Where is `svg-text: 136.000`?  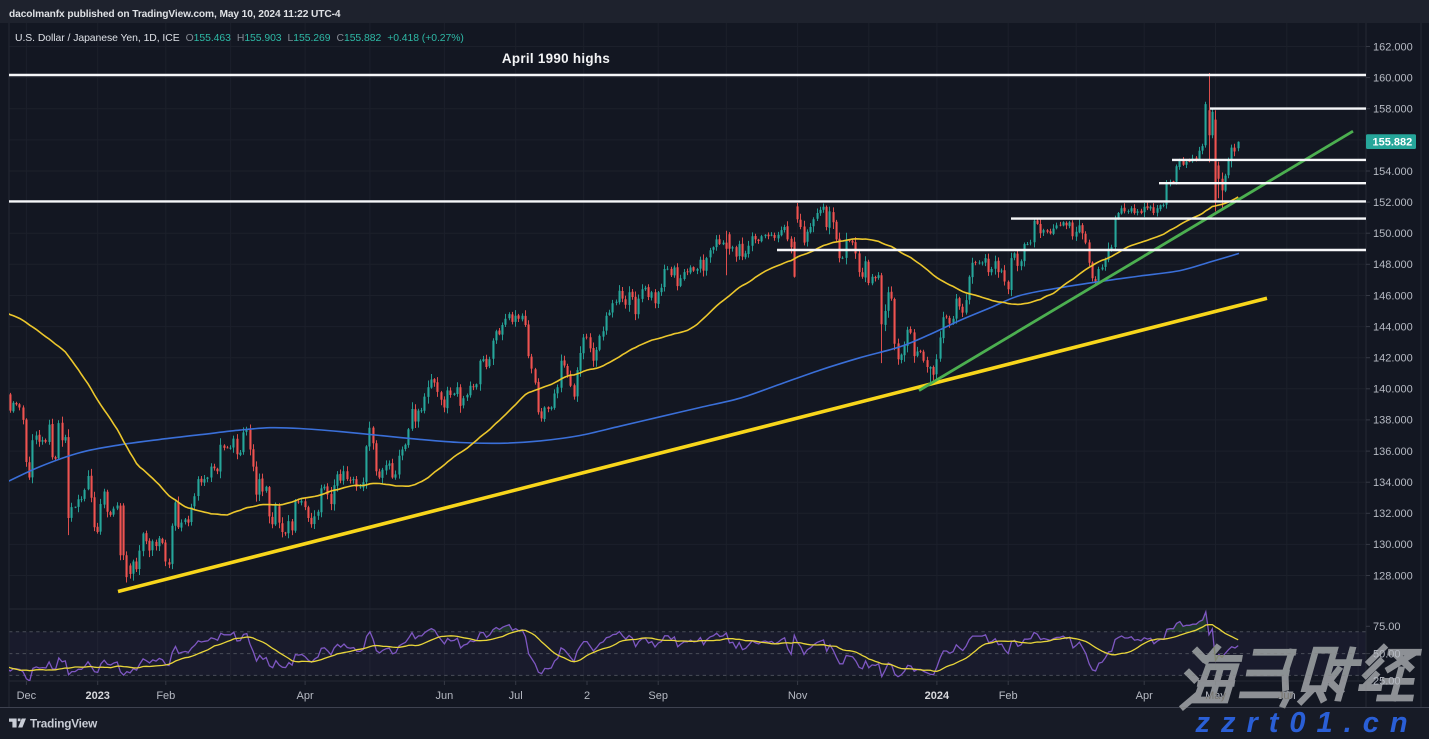
svg-text: 136.000 is located at coordinates (1393, 452).